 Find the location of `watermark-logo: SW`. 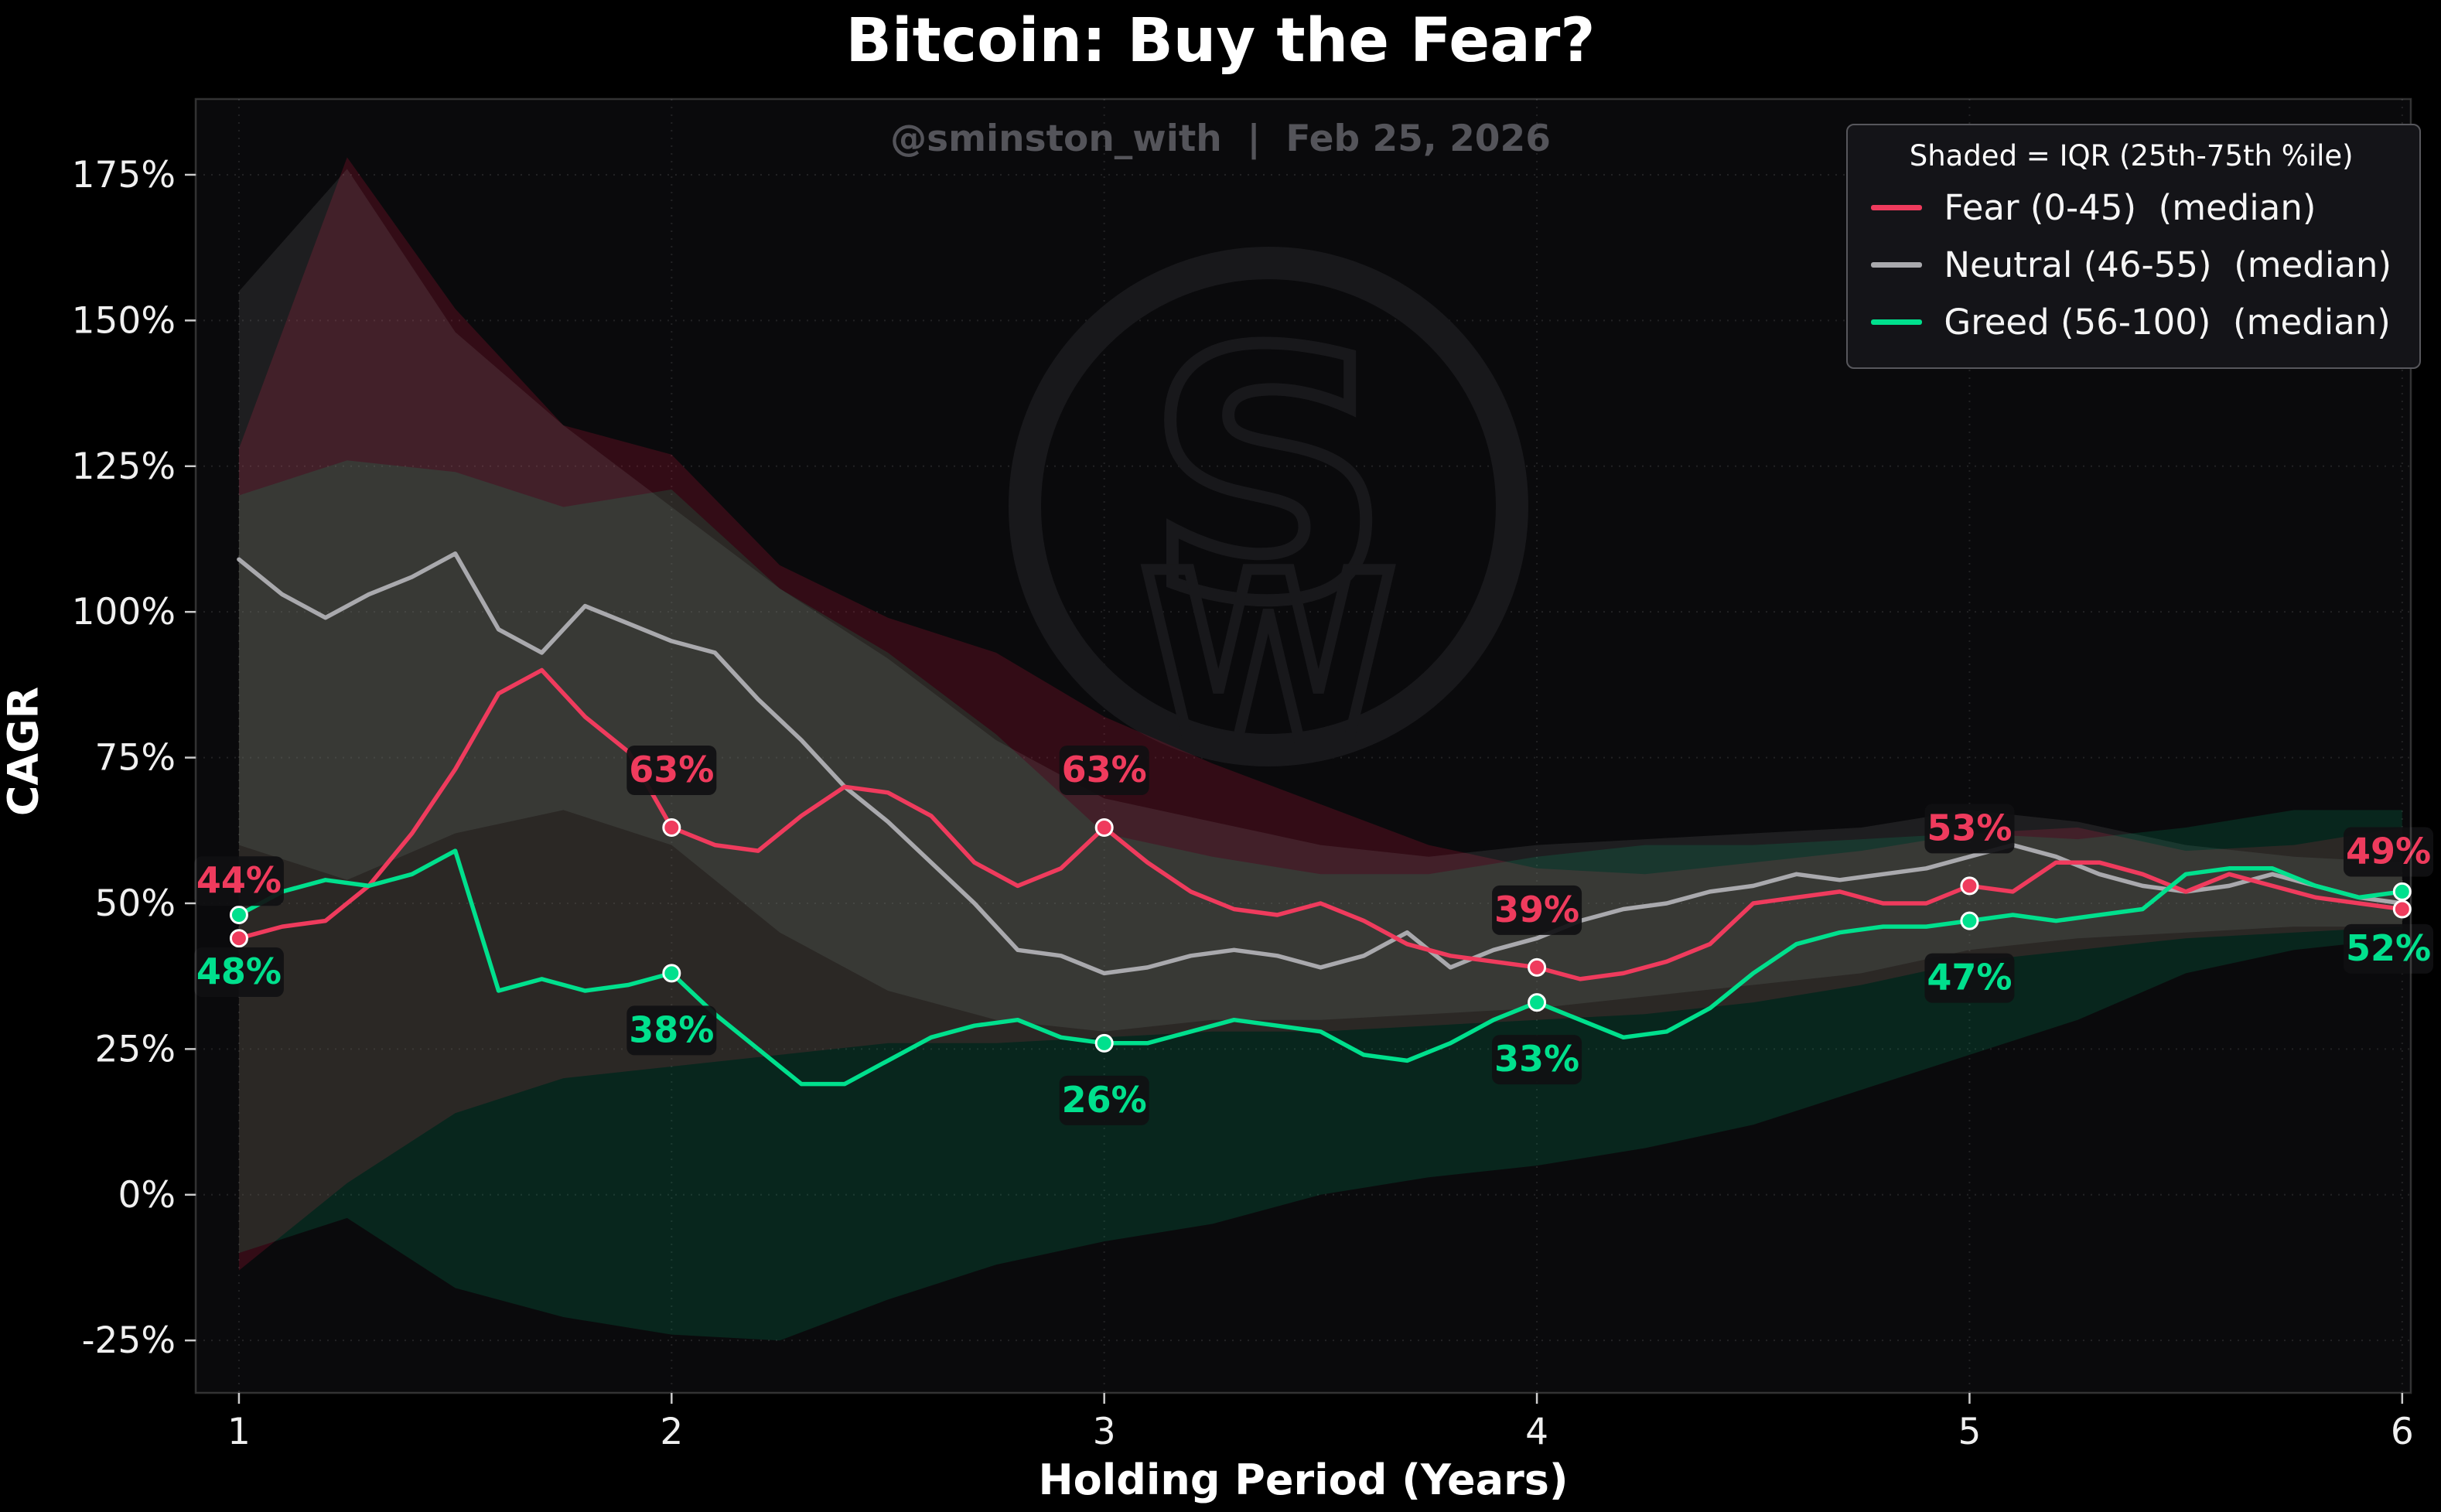

watermark-logo: SW is located at coordinates (1268, 523).